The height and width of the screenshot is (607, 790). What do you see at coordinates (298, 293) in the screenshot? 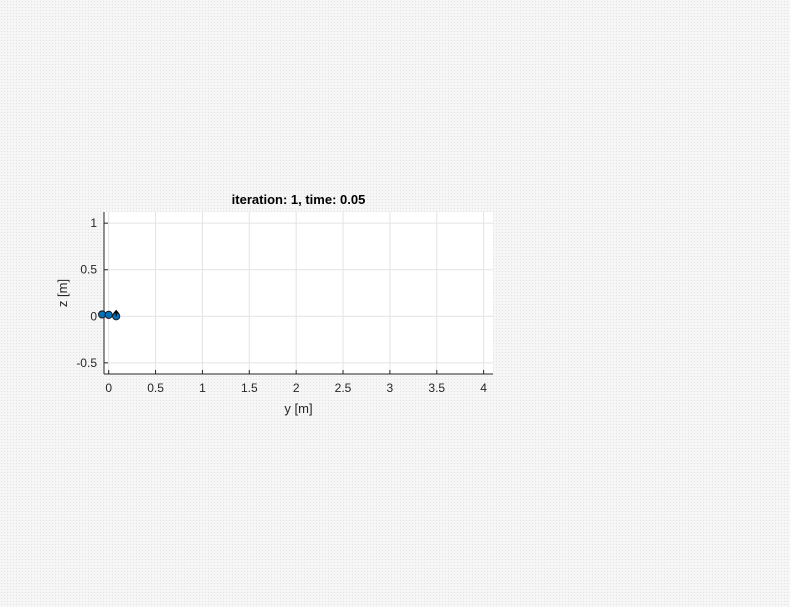
I see `axes-background` at bounding box center [298, 293].